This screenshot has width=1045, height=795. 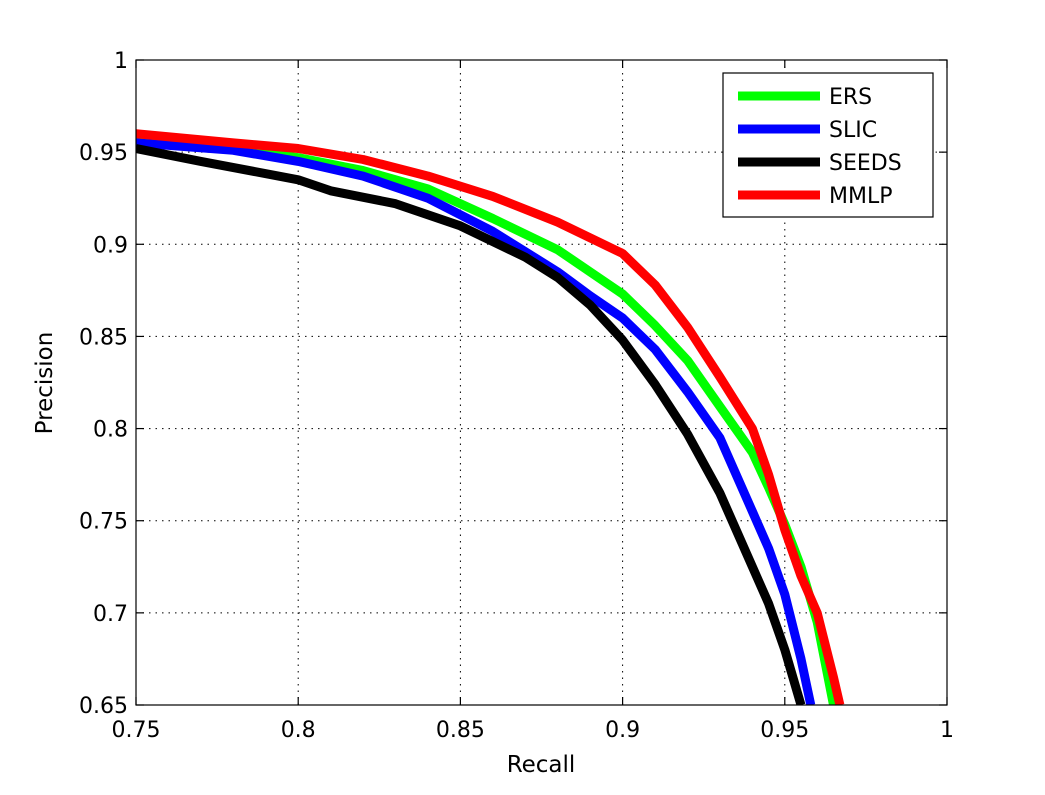 I want to click on y-tick-label: 0.8, so click(x=110, y=430).